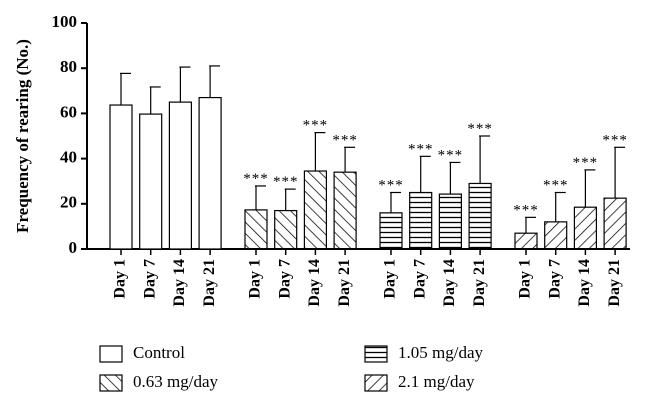 The height and width of the screenshot is (408, 654). Describe the element at coordinates (22, 136) in the screenshot. I see `y-axis-title: Frequency of rearing (No.)` at that location.